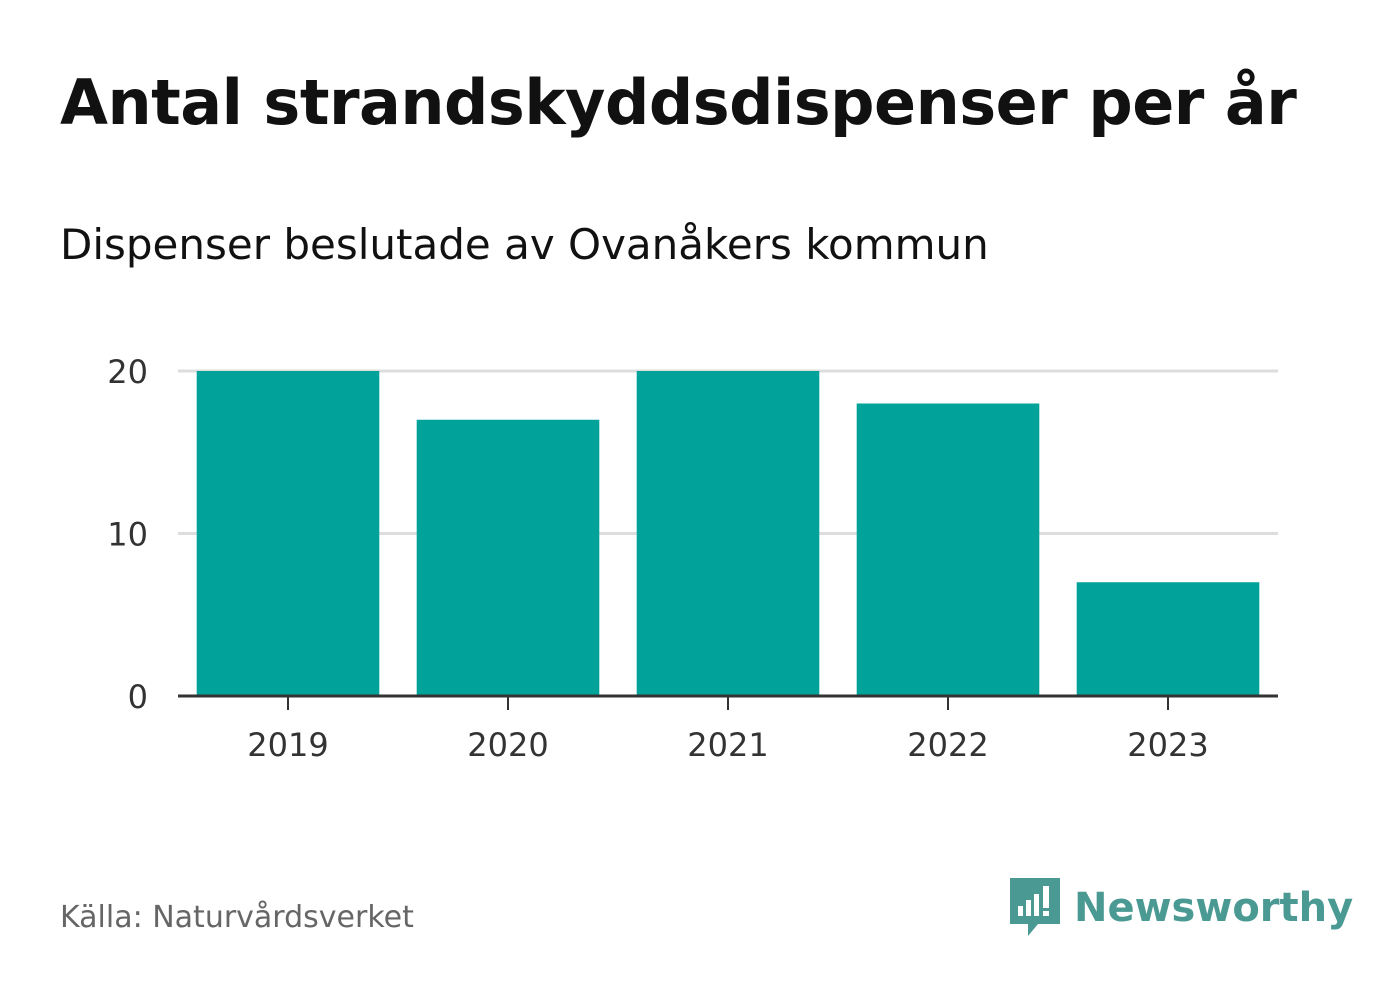 The image size is (1382, 999). What do you see at coordinates (127, 372) in the screenshot?
I see `y-tick-label: 20` at bounding box center [127, 372].